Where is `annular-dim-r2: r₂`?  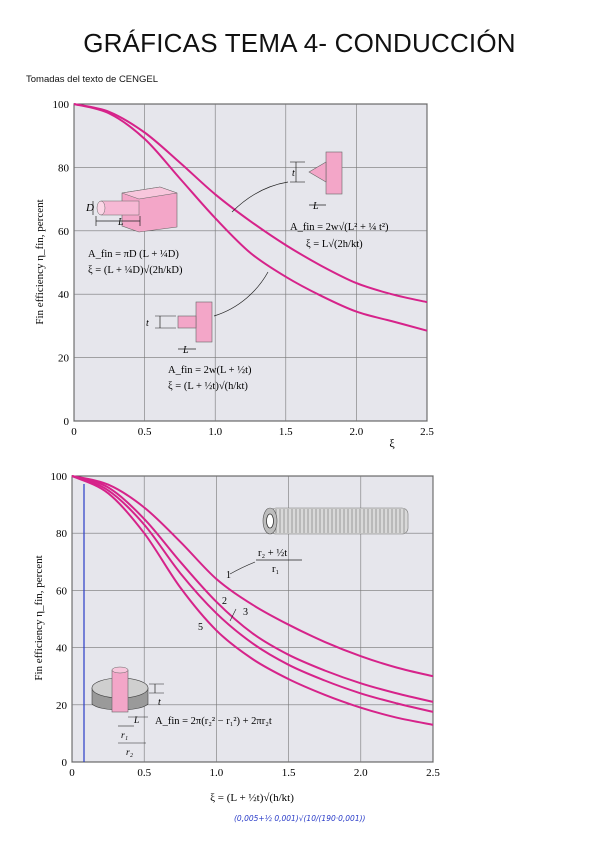 annular-dim-r2: r₂ is located at coordinates (130, 753).